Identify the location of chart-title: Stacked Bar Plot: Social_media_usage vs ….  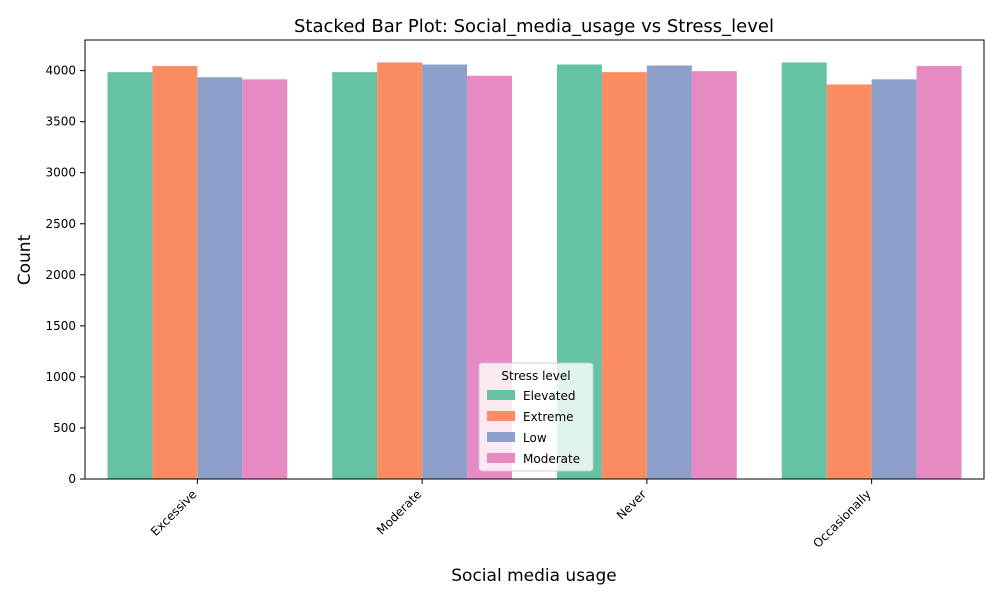
(534, 26).